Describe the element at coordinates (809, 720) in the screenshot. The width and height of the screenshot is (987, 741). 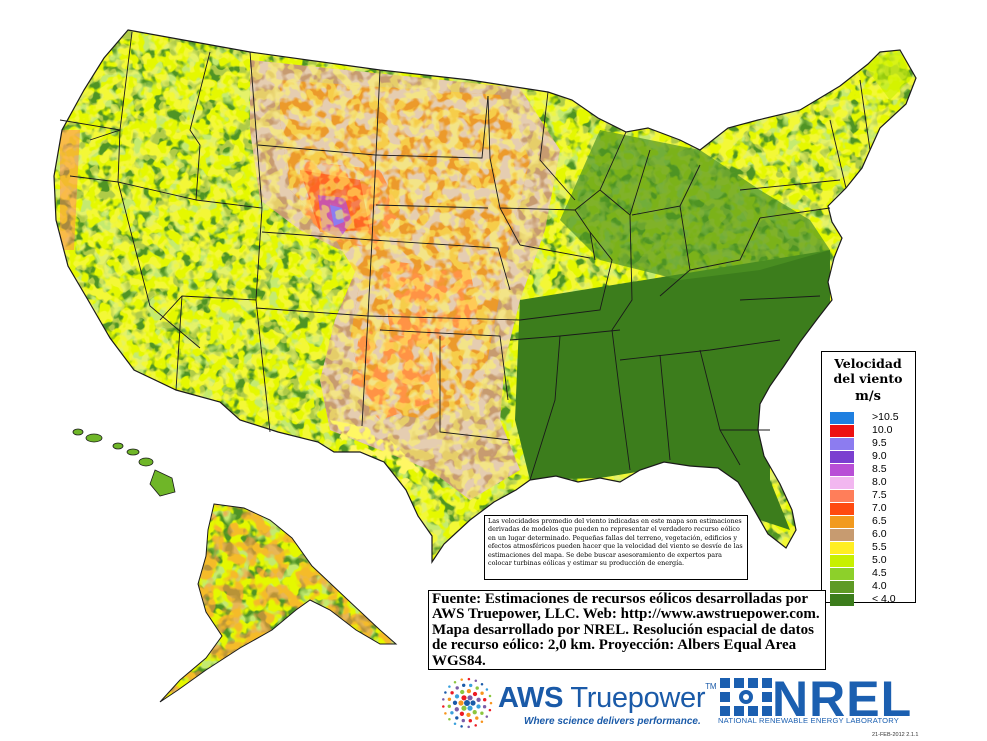
I see `nrel-subtitle: NATIONAL RENEWABLE ENERGY LABORATORY` at that location.